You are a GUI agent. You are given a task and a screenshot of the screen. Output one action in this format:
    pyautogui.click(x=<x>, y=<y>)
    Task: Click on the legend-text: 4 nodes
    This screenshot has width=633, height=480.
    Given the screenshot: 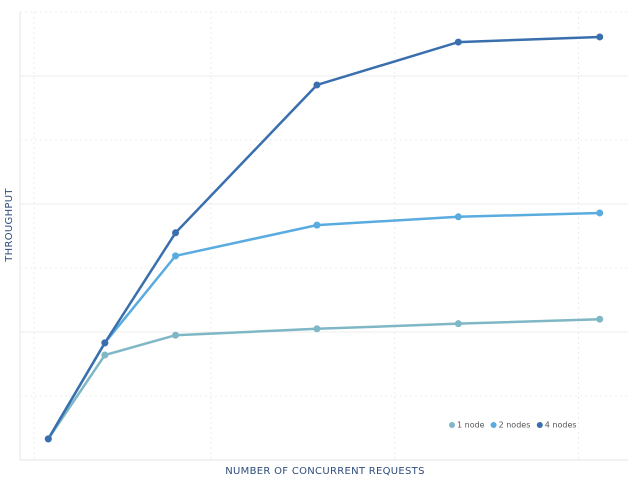 What is the action you would take?
    pyautogui.click(x=561, y=425)
    